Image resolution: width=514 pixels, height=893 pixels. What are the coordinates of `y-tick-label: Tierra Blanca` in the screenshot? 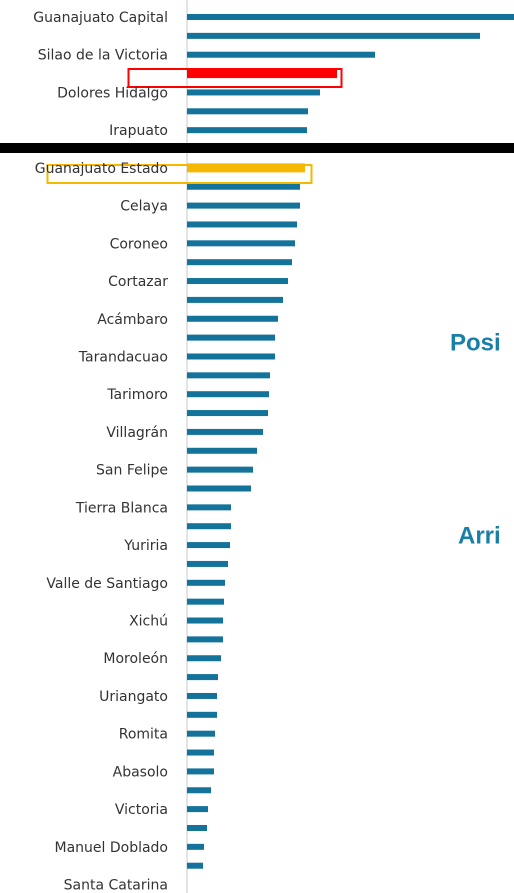 It's located at (121, 508).